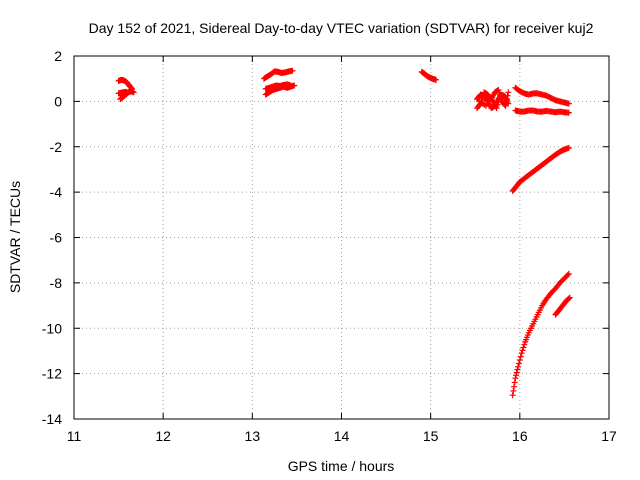 This screenshot has width=640, height=480. Describe the element at coordinates (609, 436) in the screenshot. I see `x-tick-label: 17` at that location.